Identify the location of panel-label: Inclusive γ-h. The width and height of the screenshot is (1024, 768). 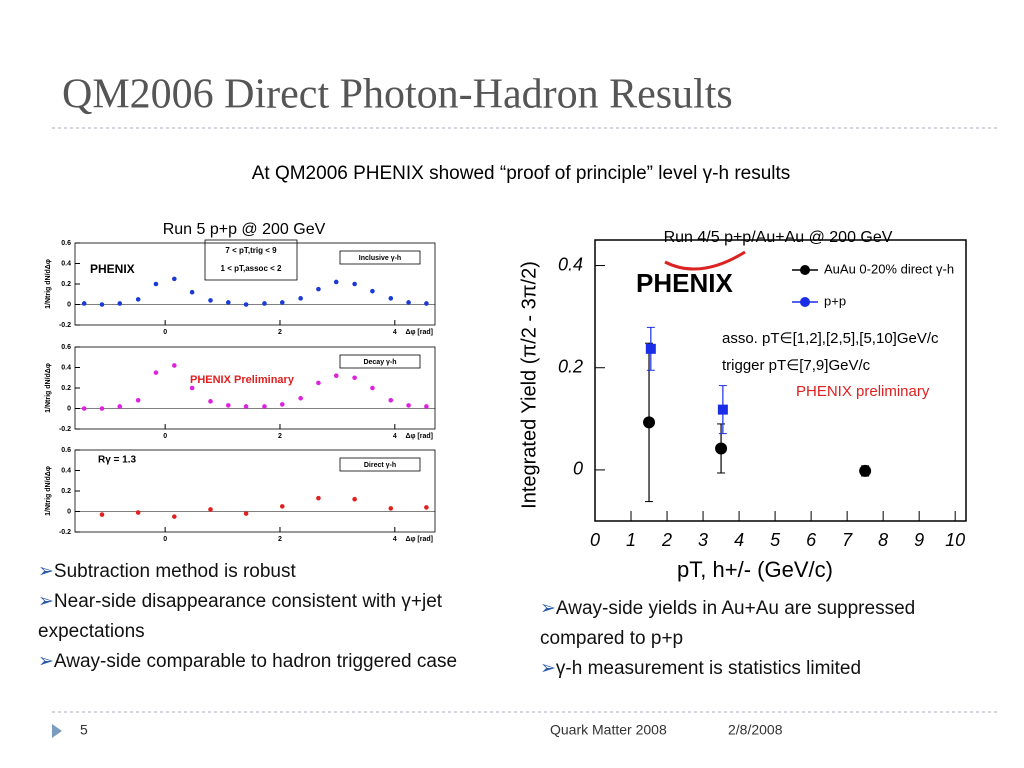
(380, 258).